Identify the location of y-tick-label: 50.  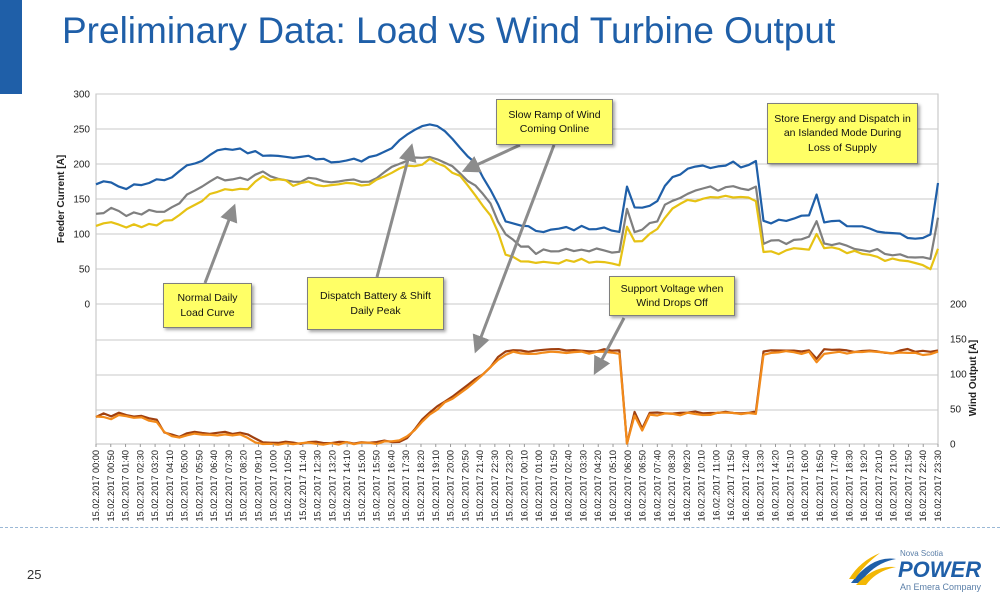
(85, 270).